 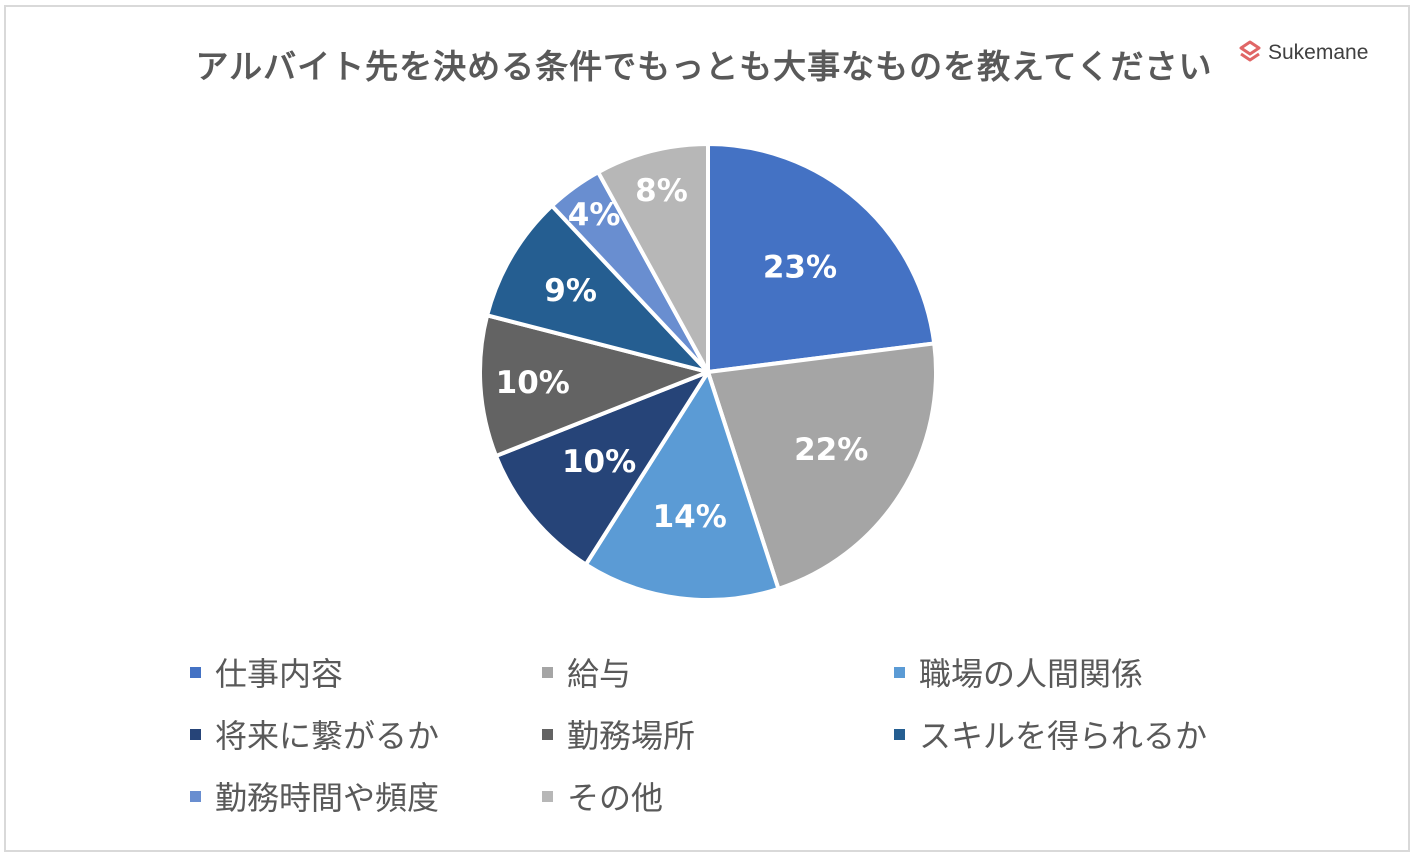 I want to click on slice-data-label-2: 22%, so click(x=831, y=450).